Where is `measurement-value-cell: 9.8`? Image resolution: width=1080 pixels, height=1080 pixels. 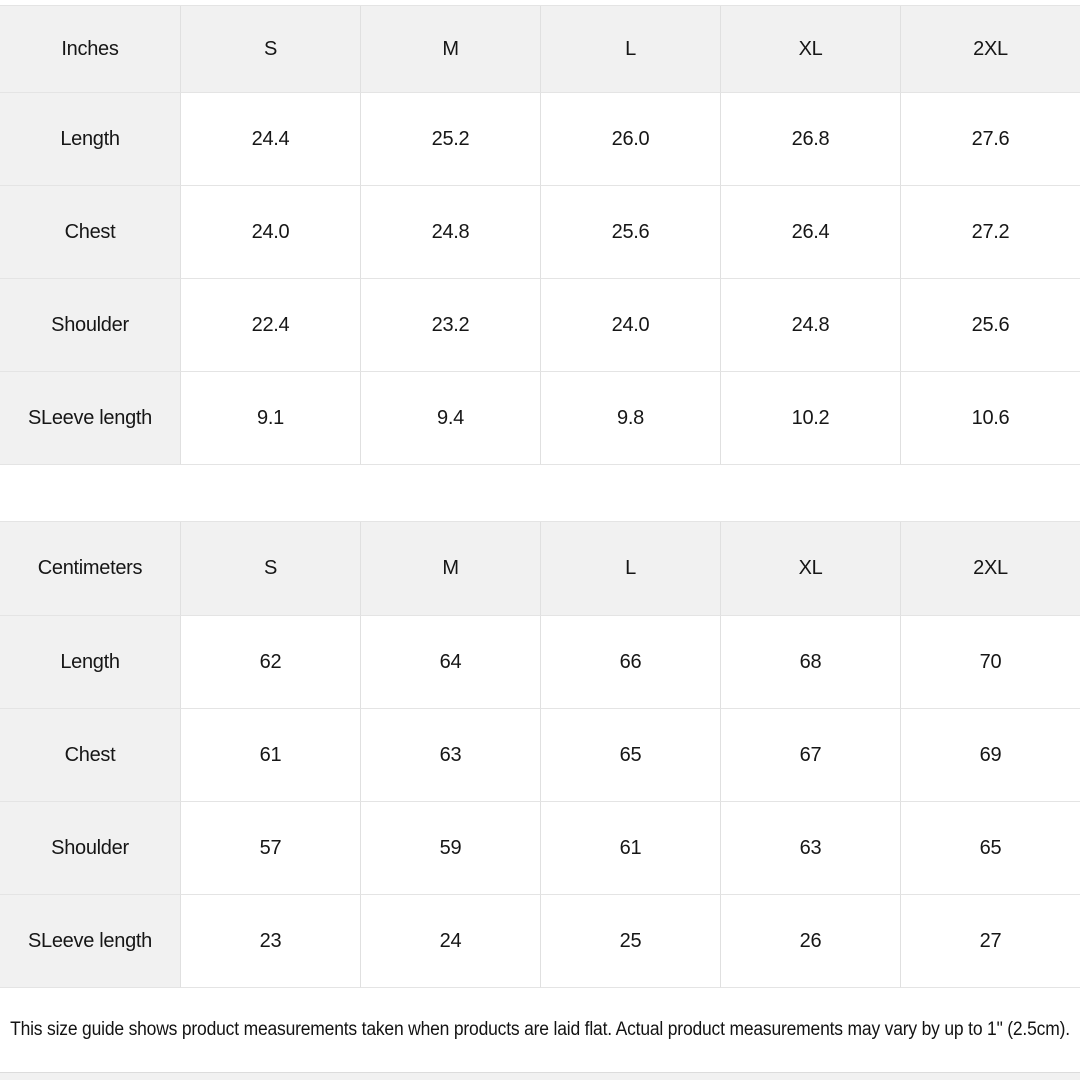 measurement-value-cell: 9.8 is located at coordinates (630, 418).